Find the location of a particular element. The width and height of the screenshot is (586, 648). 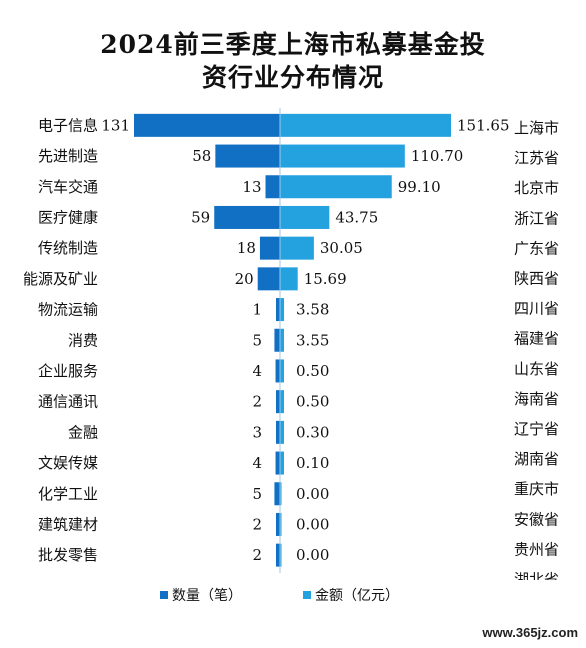

data-label-amount-12: 0.00 is located at coordinates (312, 494).